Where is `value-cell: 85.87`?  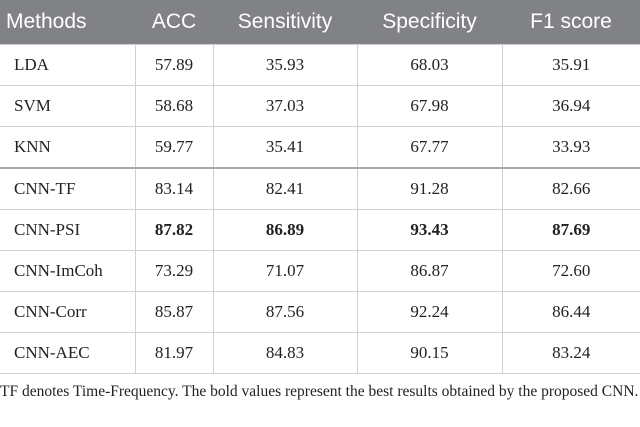 value-cell: 85.87 is located at coordinates (174, 312).